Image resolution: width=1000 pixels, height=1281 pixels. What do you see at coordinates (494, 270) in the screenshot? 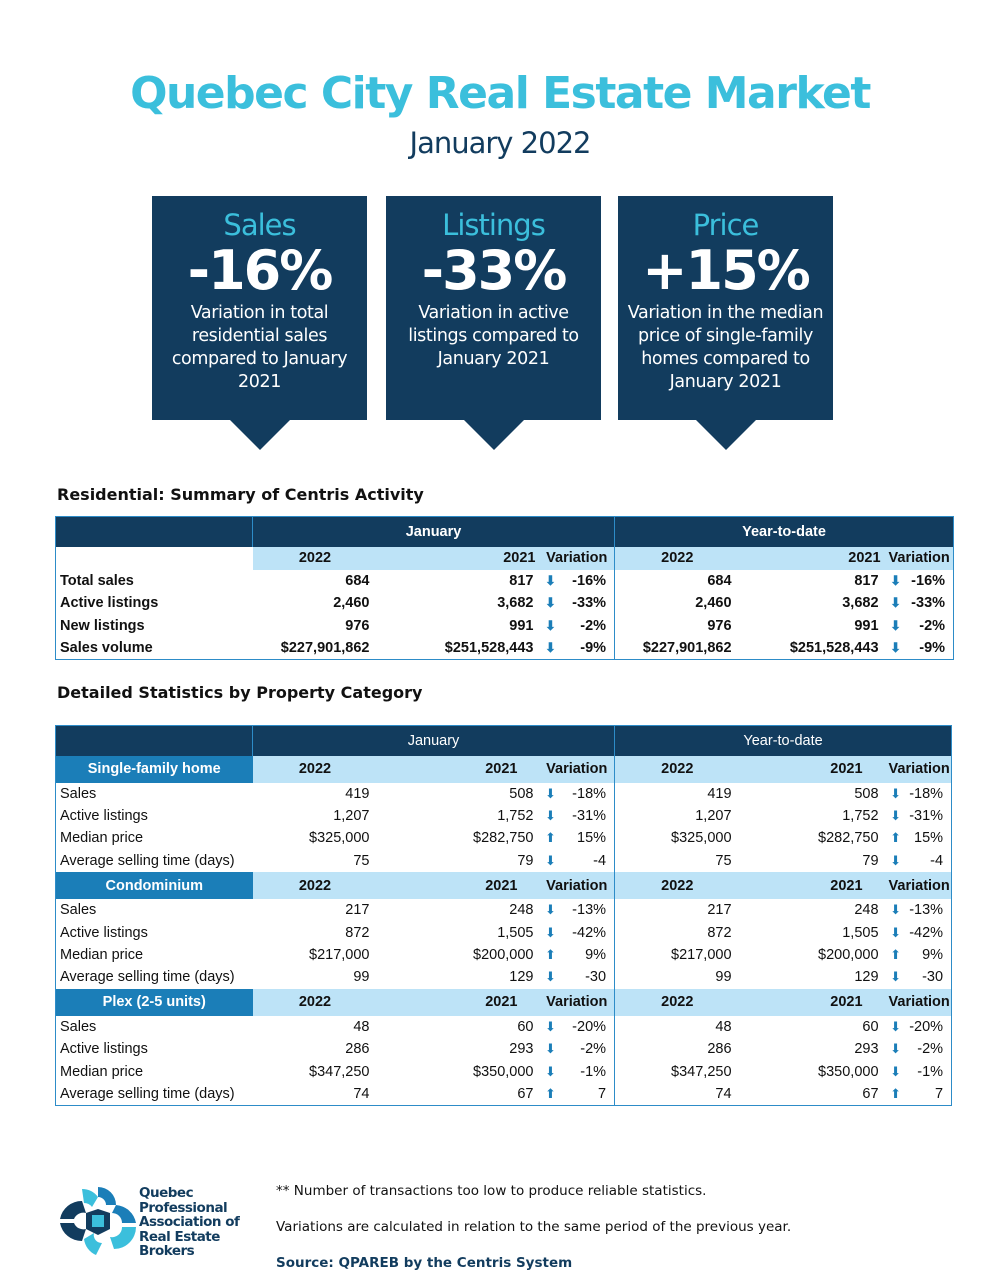
I see `card-value: -33%` at bounding box center [494, 270].